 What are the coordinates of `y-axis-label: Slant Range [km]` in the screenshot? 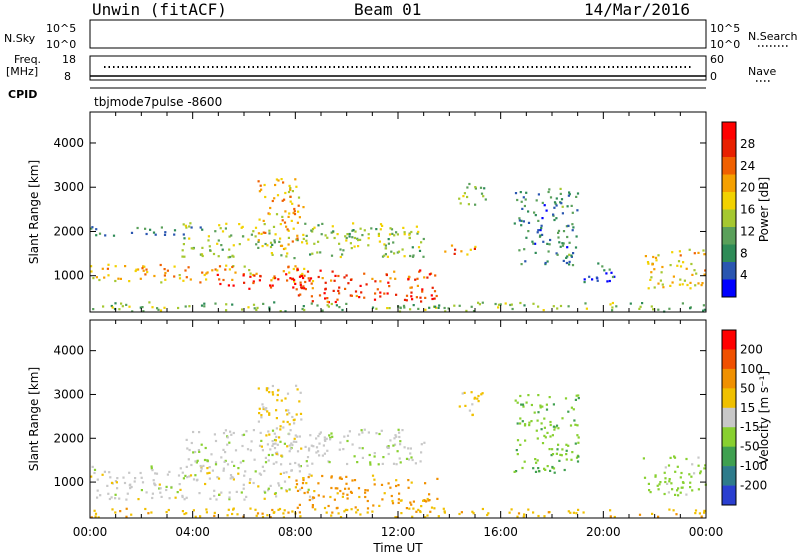 It's located at (34, 212).